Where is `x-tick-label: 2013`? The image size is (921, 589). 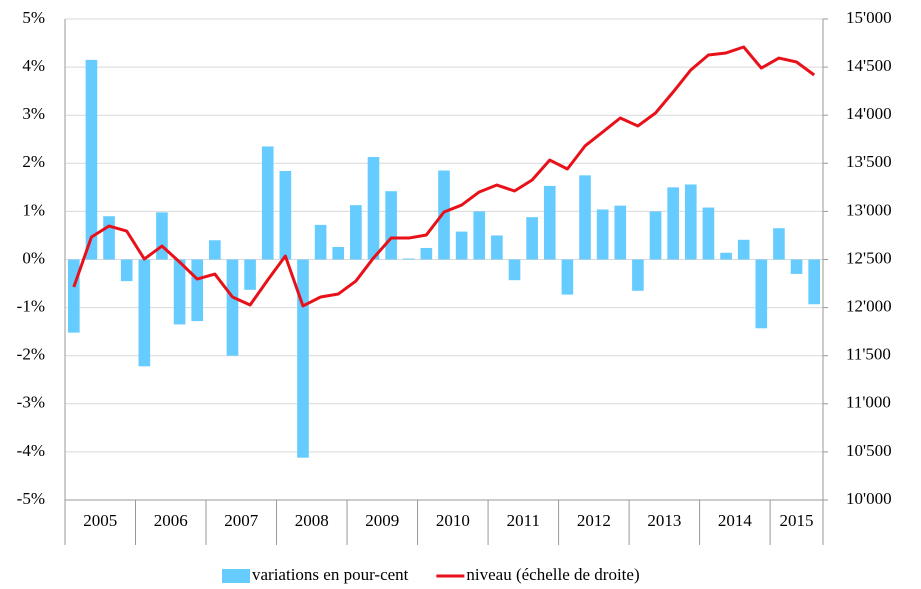 x-tick-label: 2013 is located at coordinates (664, 520).